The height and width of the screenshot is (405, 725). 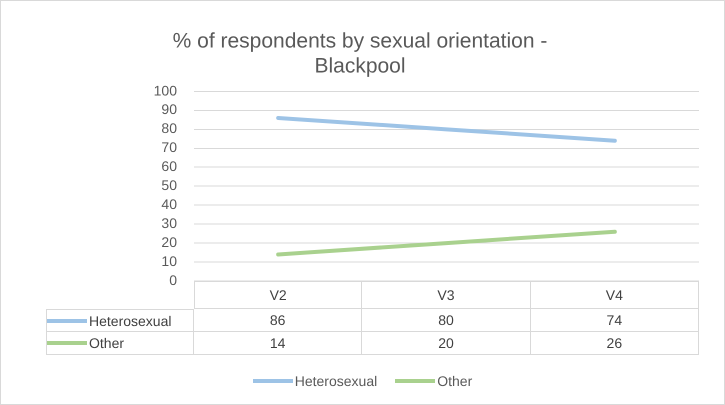 What do you see at coordinates (106, 343) in the screenshot?
I see `text: Other` at bounding box center [106, 343].